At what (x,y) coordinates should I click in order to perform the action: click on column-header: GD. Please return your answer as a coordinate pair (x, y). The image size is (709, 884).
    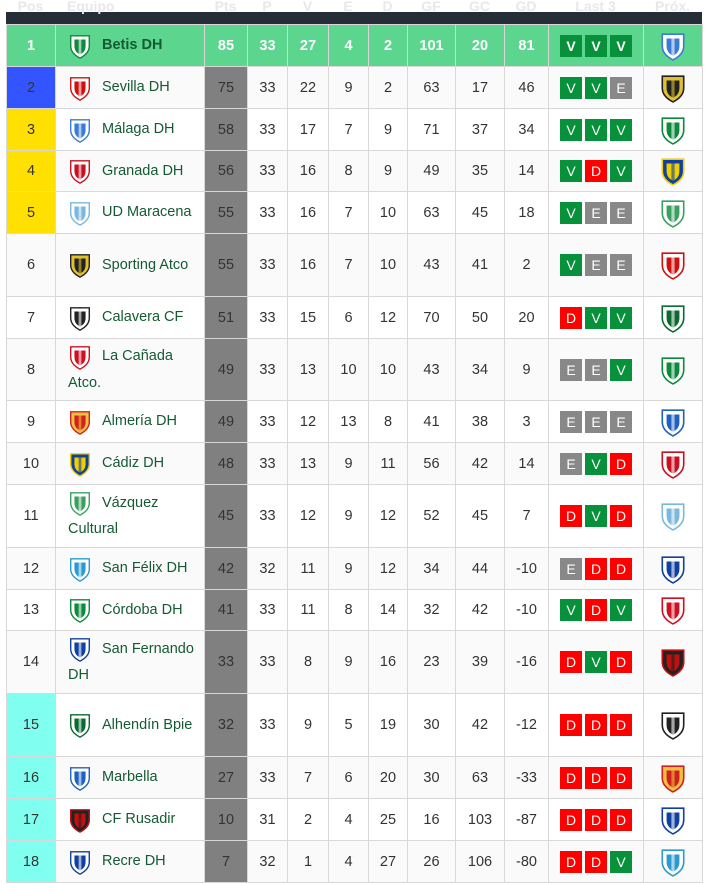
    Looking at the image, I should click on (526, 7).